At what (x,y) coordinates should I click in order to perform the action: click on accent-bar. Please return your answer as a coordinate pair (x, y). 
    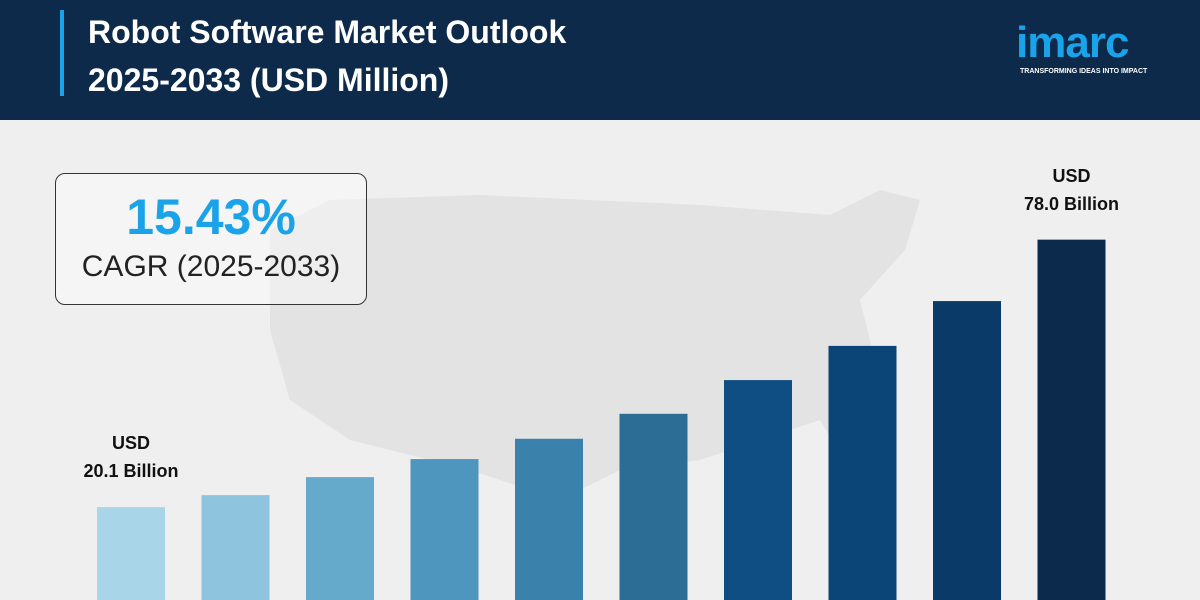
    Looking at the image, I should click on (62, 53).